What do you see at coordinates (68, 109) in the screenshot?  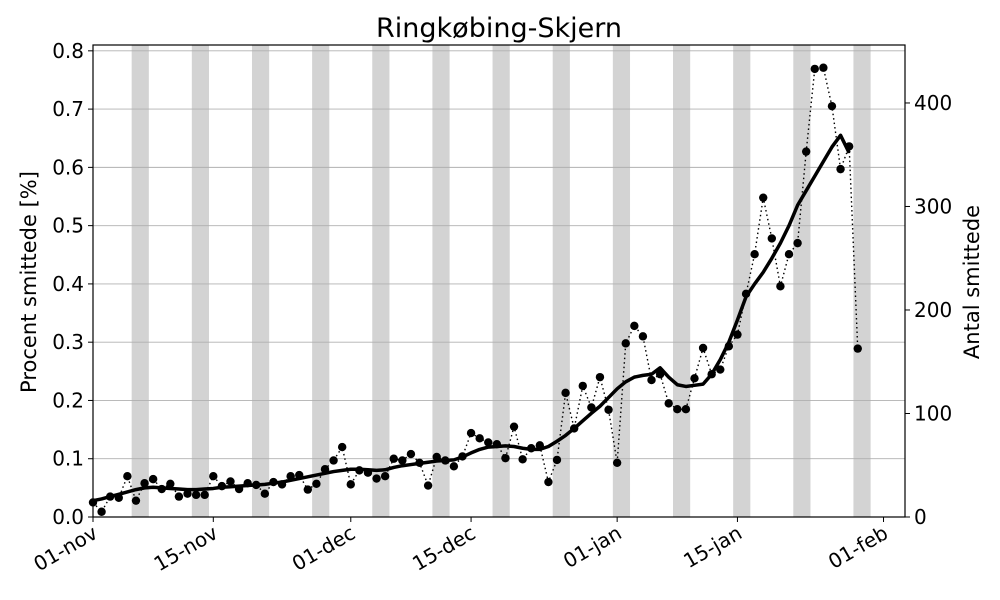 I see `y-tick-label: 0.7` at bounding box center [68, 109].